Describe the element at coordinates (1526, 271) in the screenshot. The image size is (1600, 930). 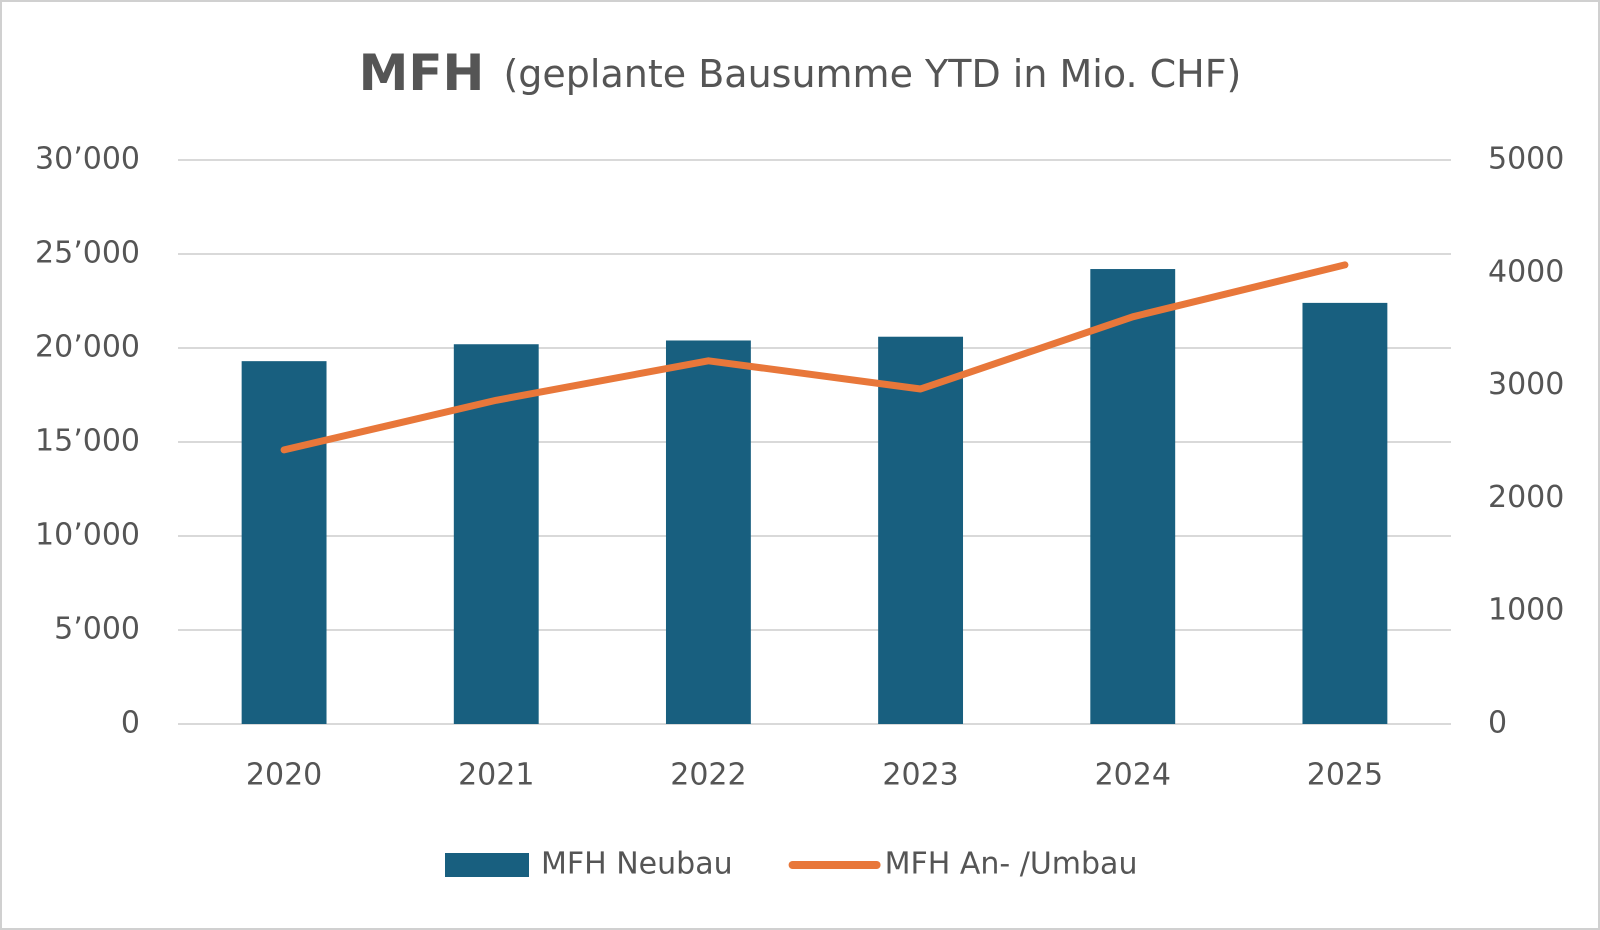
I see `y2-tick-label: 4000` at that location.